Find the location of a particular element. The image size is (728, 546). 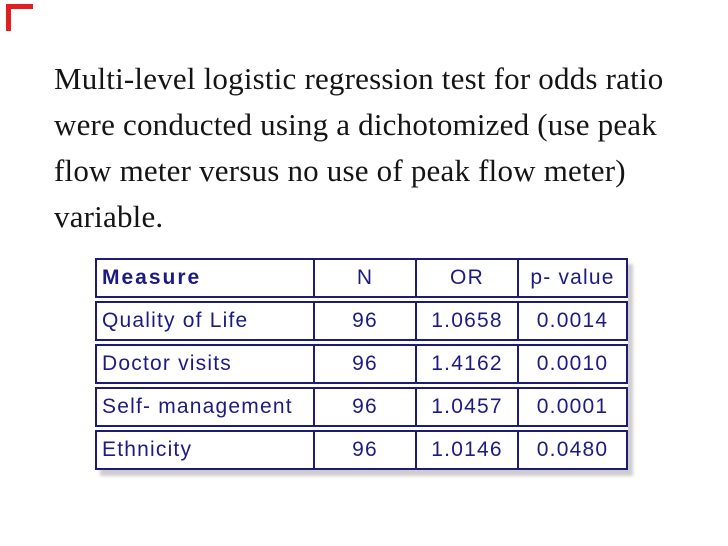

cell-p-value: 0.0480 is located at coordinates (571, 450).